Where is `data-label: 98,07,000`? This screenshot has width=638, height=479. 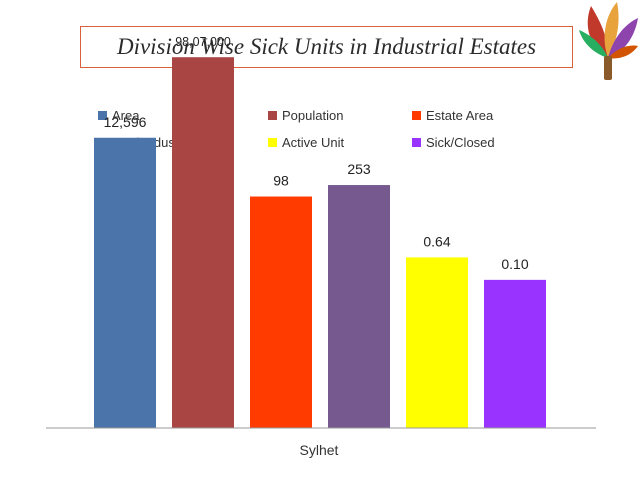
data-label: 98,07,000 is located at coordinates (203, 42).